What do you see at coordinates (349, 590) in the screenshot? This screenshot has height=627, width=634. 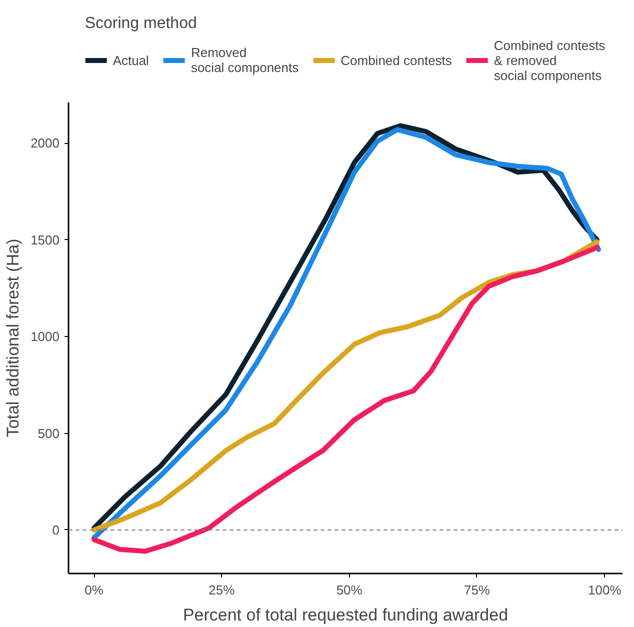 I see `x-tick-label: 50%` at bounding box center [349, 590].